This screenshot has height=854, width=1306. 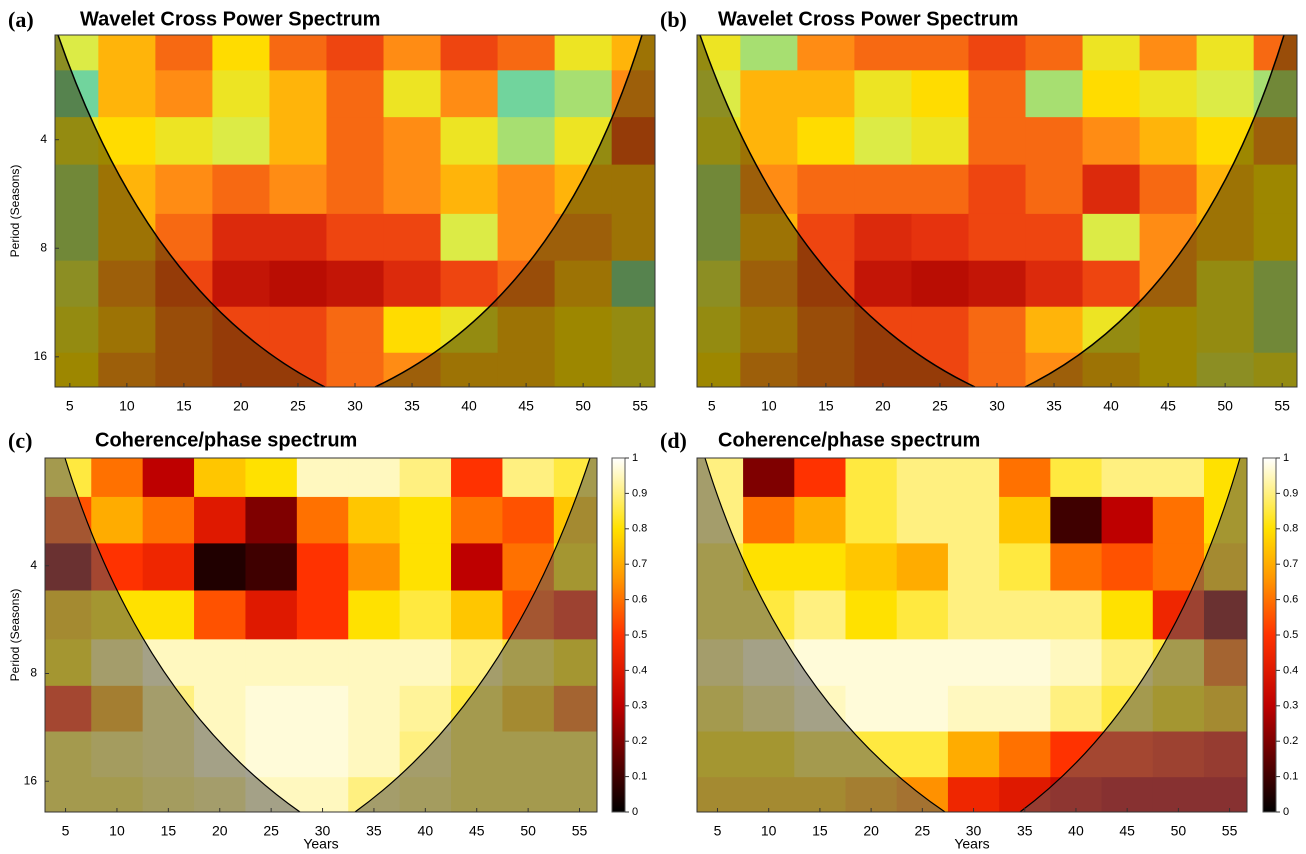 I want to click on coi-shade, so click(x=190, y=211).